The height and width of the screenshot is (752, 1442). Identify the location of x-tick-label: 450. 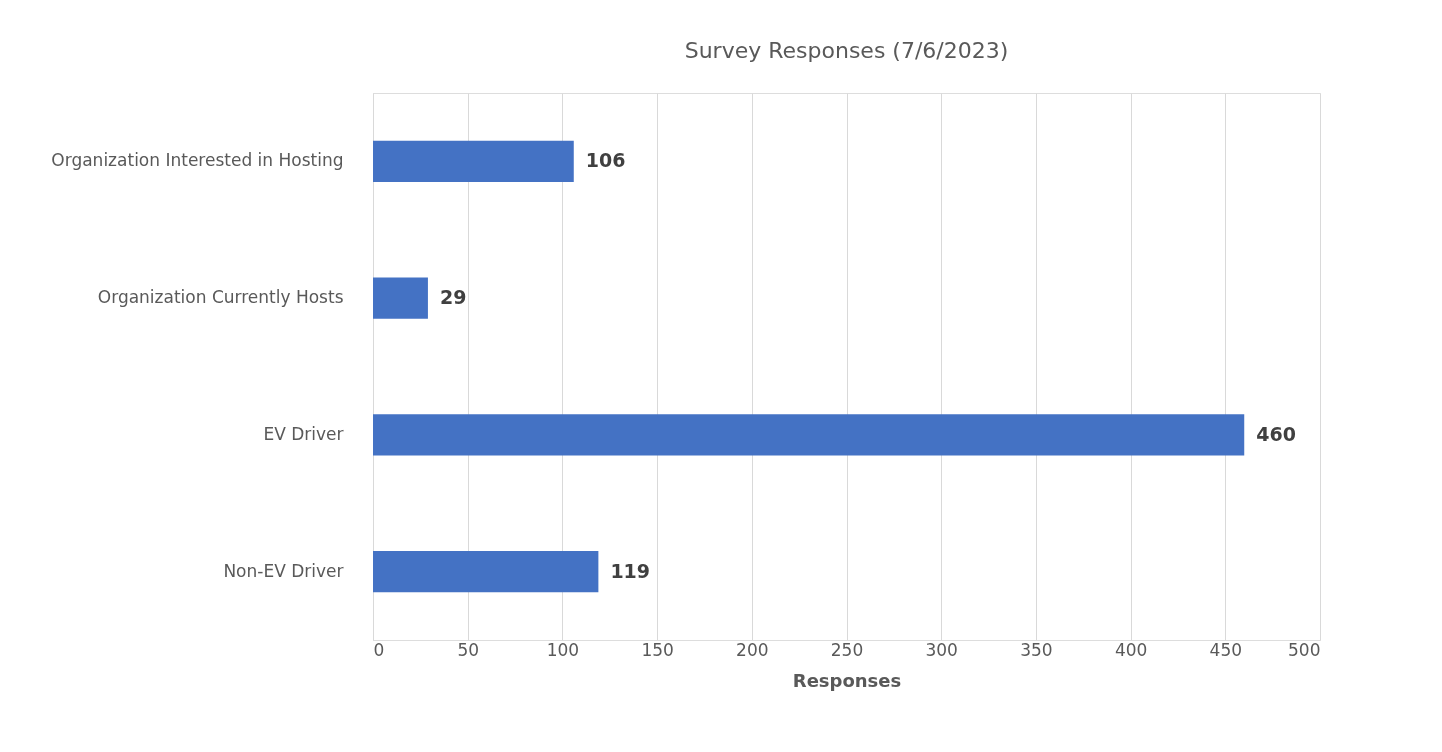
(1226, 649).